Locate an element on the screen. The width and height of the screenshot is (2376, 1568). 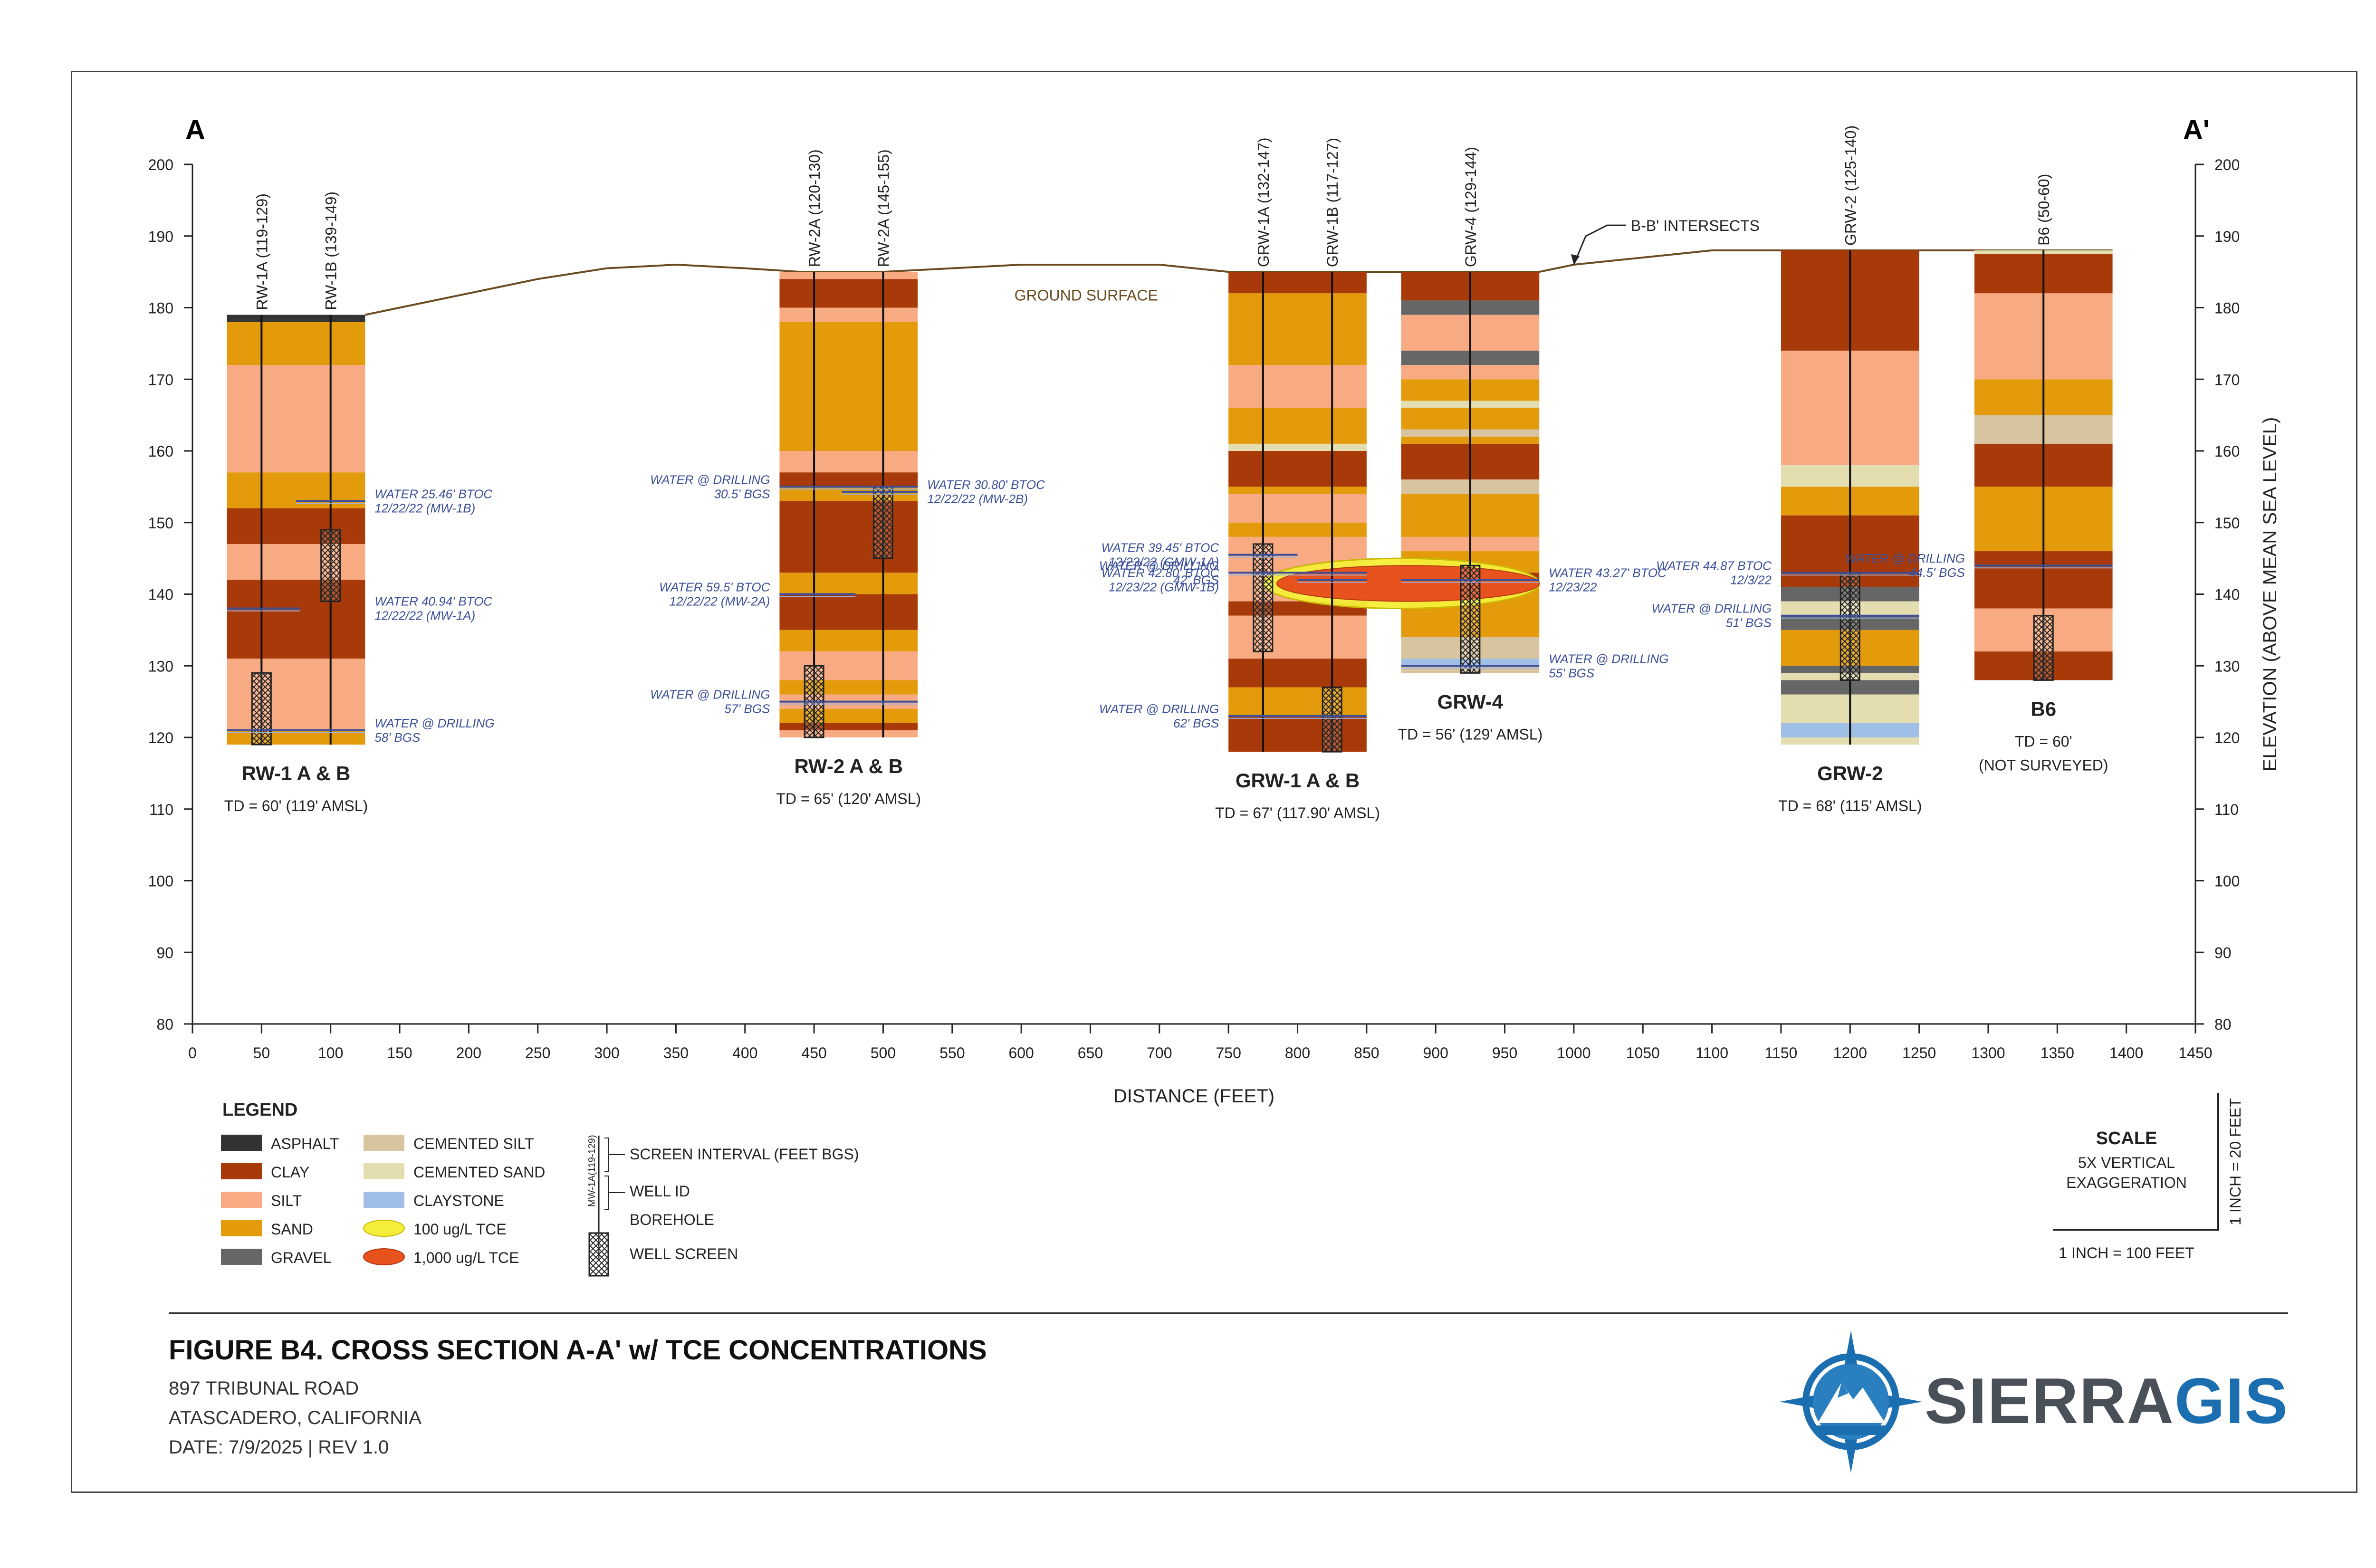
scale-bracket is located at coordinates (2136, 1162).